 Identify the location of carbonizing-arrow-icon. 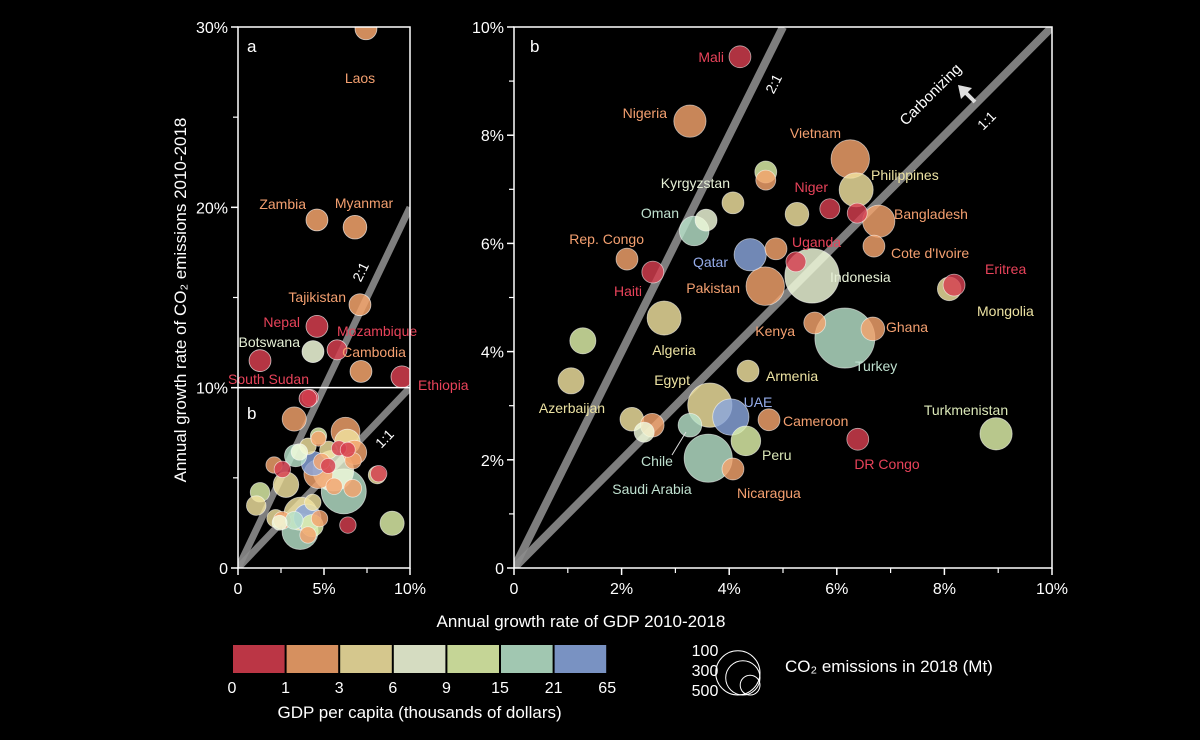
(965, 92).